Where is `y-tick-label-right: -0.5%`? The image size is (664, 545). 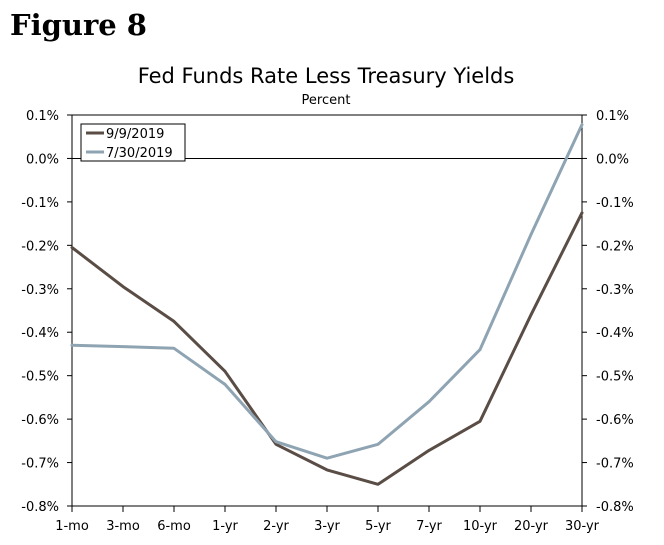
y-tick-label-right: -0.5% is located at coordinates (615, 377).